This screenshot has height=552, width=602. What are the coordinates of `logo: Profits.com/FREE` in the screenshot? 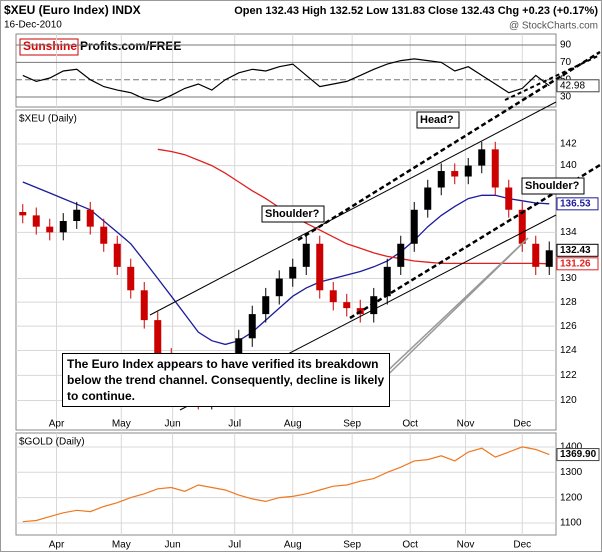 It's located at (130, 46).